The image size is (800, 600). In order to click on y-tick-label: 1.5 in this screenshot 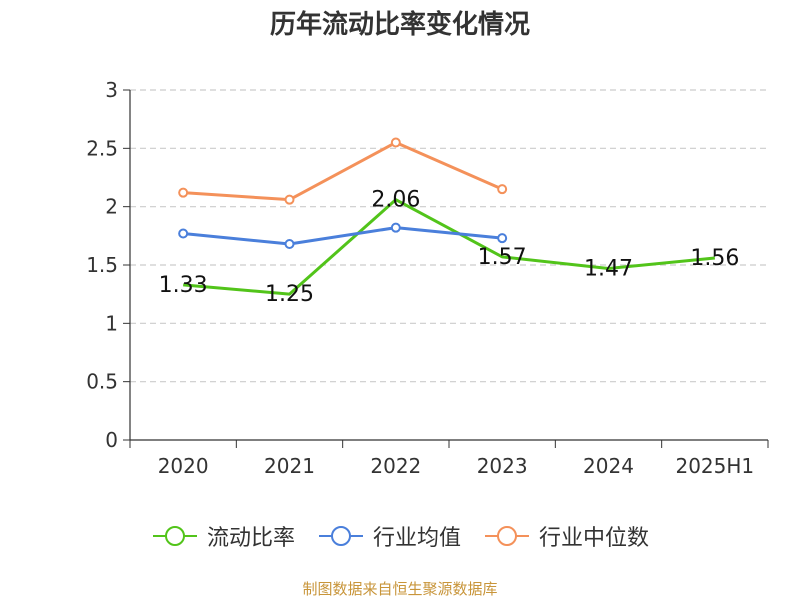, I will do `click(102, 265)`.